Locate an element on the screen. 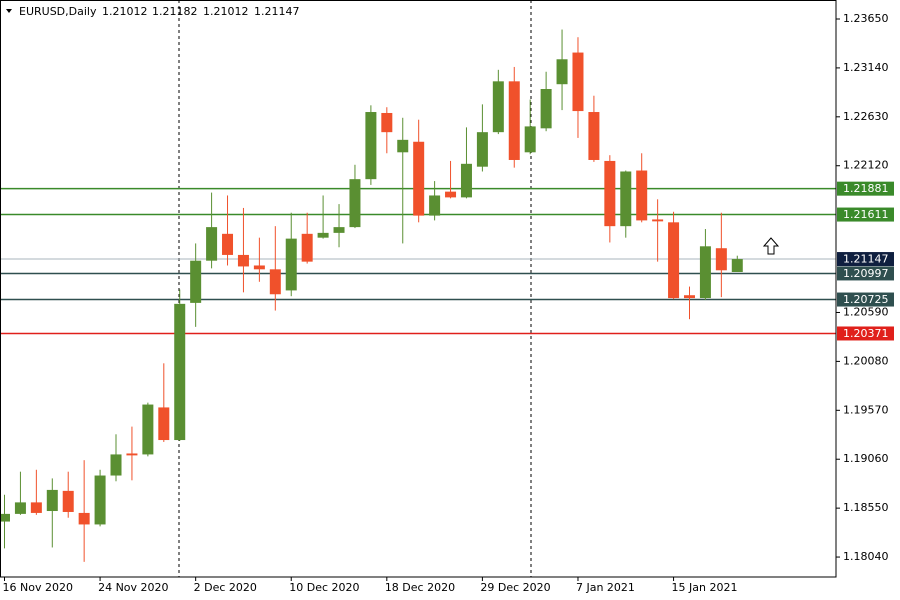  ohlc-open: 1.21012 is located at coordinates (125, 11).